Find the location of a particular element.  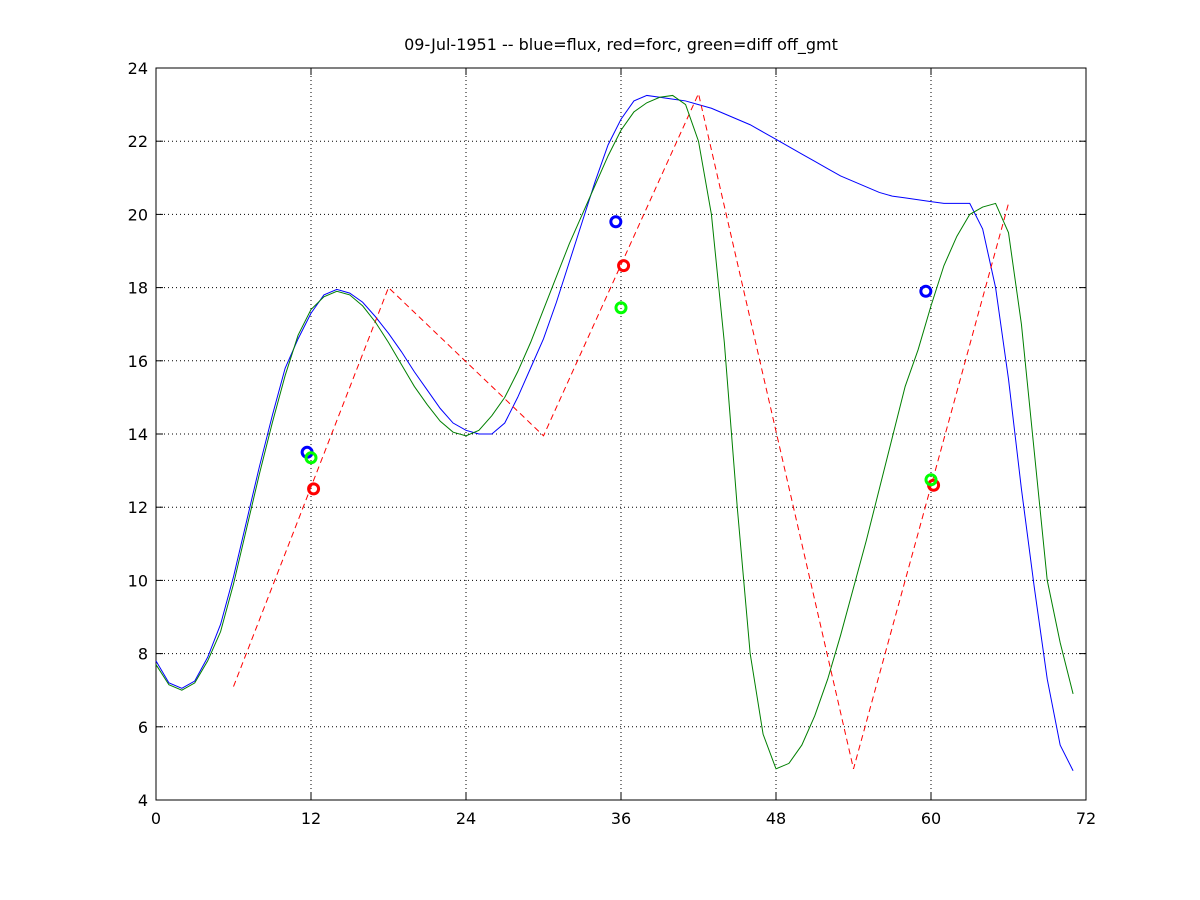

y-tick-label: 22 is located at coordinates (138, 141).